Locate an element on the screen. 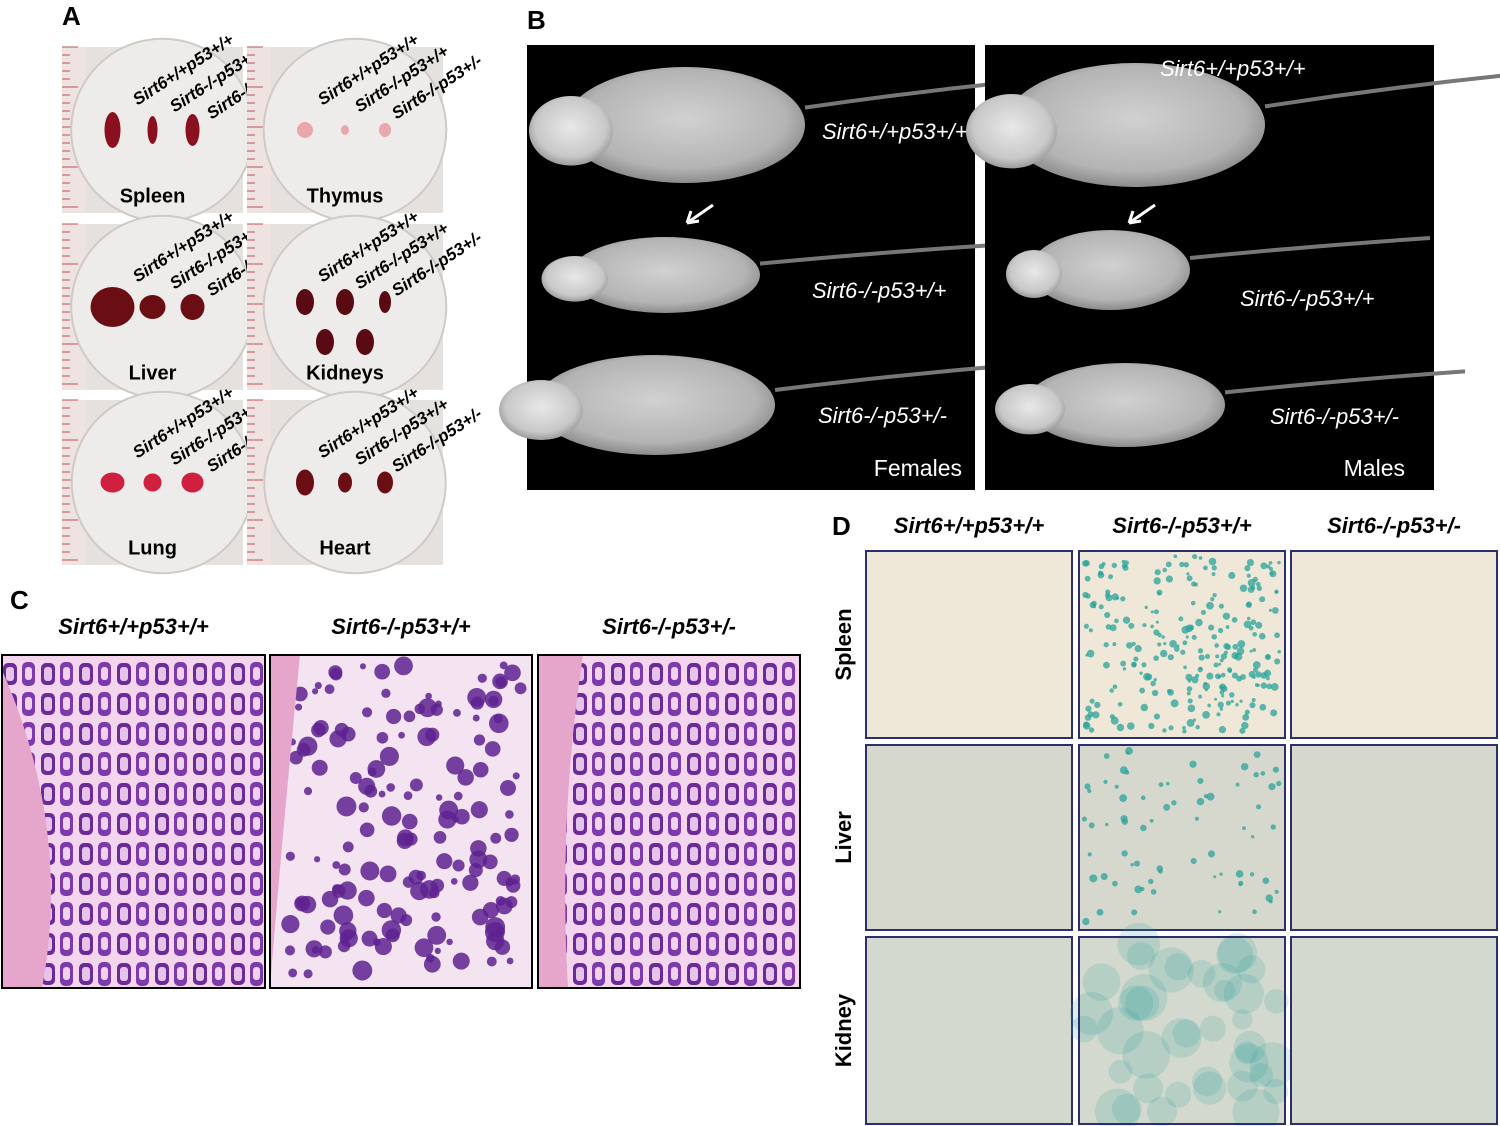 The image size is (1500, 1126). mouse-xray is located at coordinates (1135, 125).